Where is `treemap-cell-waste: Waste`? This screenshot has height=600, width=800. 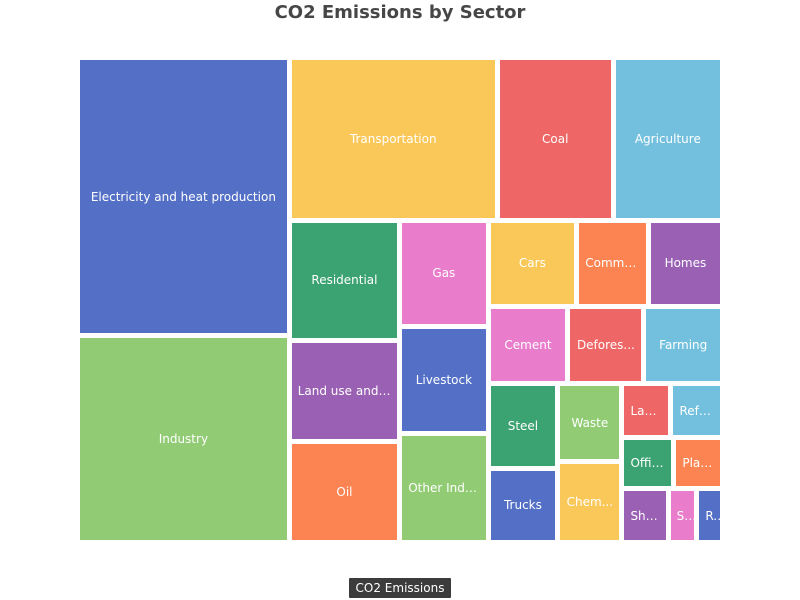
treemap-cell-waste: Waste is located at coordinates (590, 423).